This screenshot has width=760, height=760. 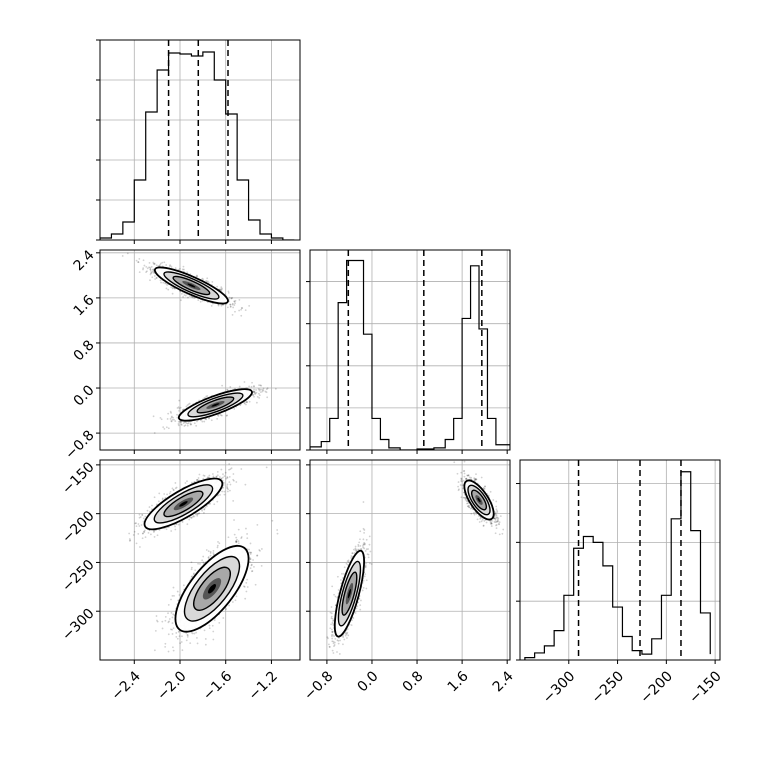 I want to click on xtick-label-0: −2.4, so click(x=126, y=685).